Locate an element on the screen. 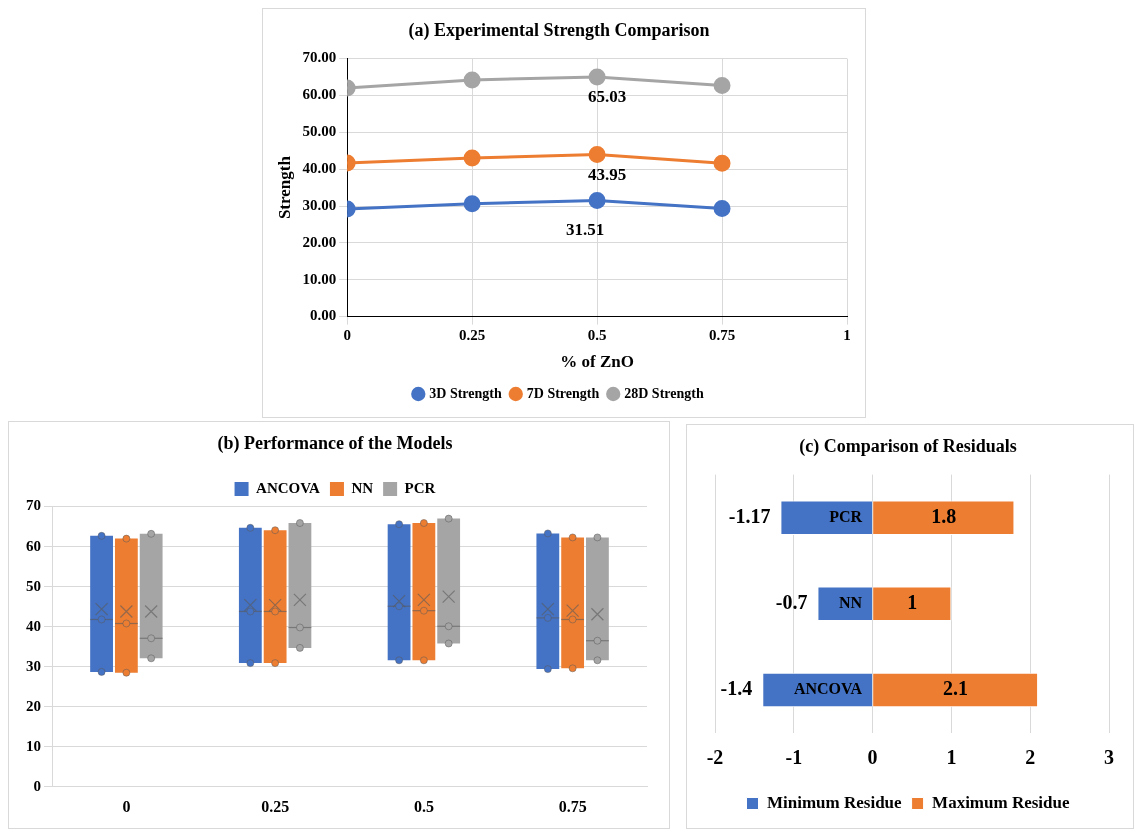 This screenshot has width=1134, height=829. y-tick-label: 0 is located at coordinates (37, 785).